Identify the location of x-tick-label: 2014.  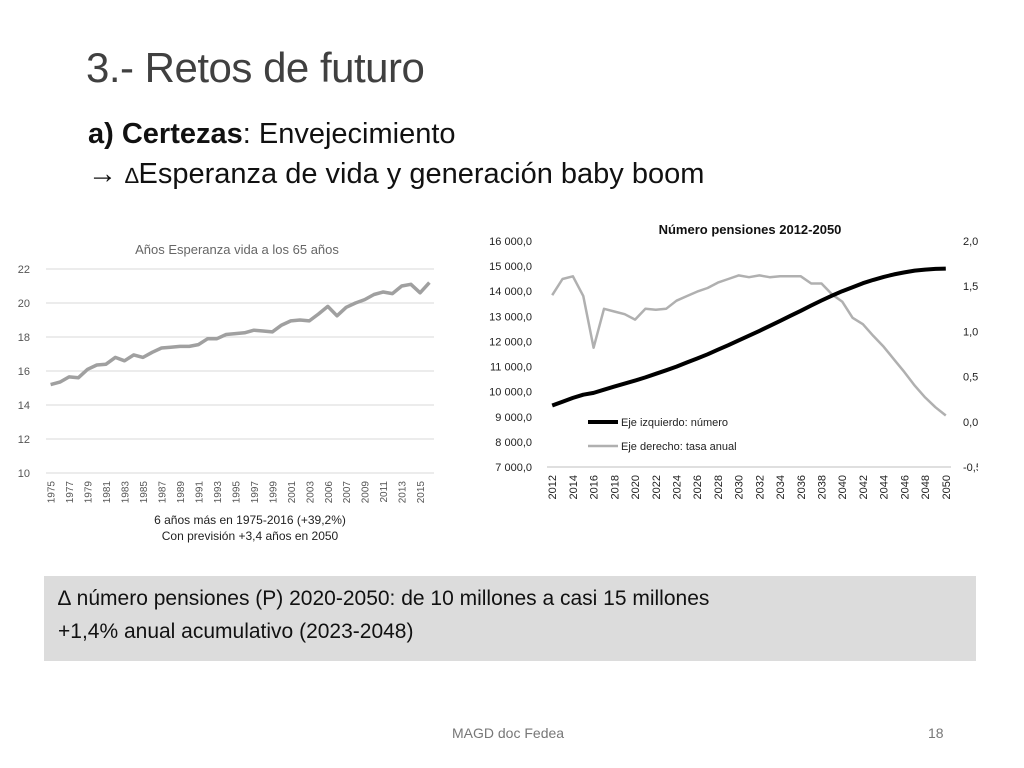
(574, 487).